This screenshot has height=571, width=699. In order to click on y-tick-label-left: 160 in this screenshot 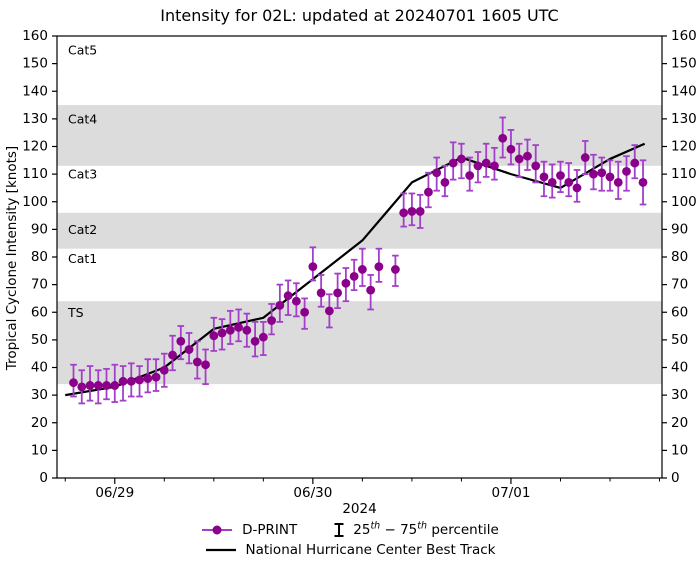, I will do `click(35, 36)`.